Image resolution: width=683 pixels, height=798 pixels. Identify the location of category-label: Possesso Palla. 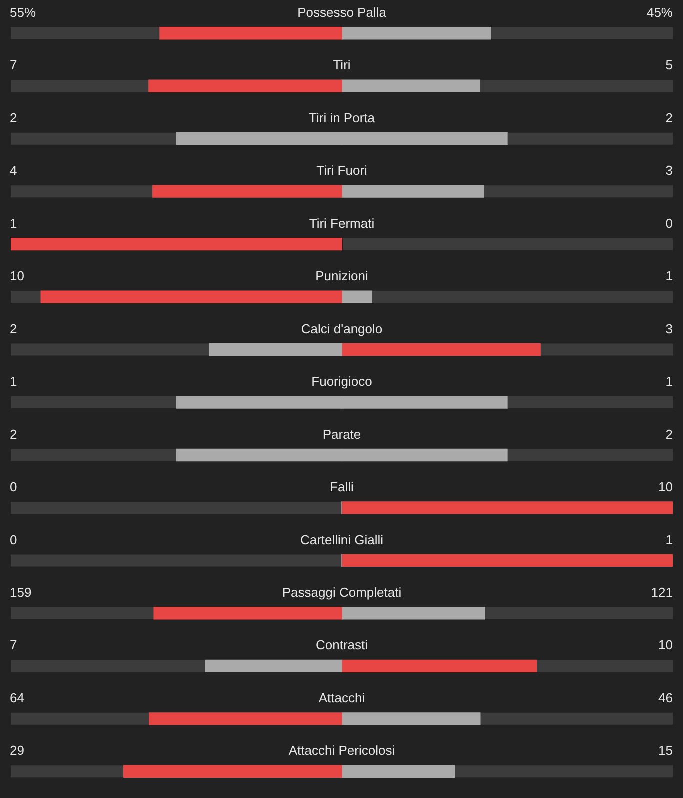
(343, 12).